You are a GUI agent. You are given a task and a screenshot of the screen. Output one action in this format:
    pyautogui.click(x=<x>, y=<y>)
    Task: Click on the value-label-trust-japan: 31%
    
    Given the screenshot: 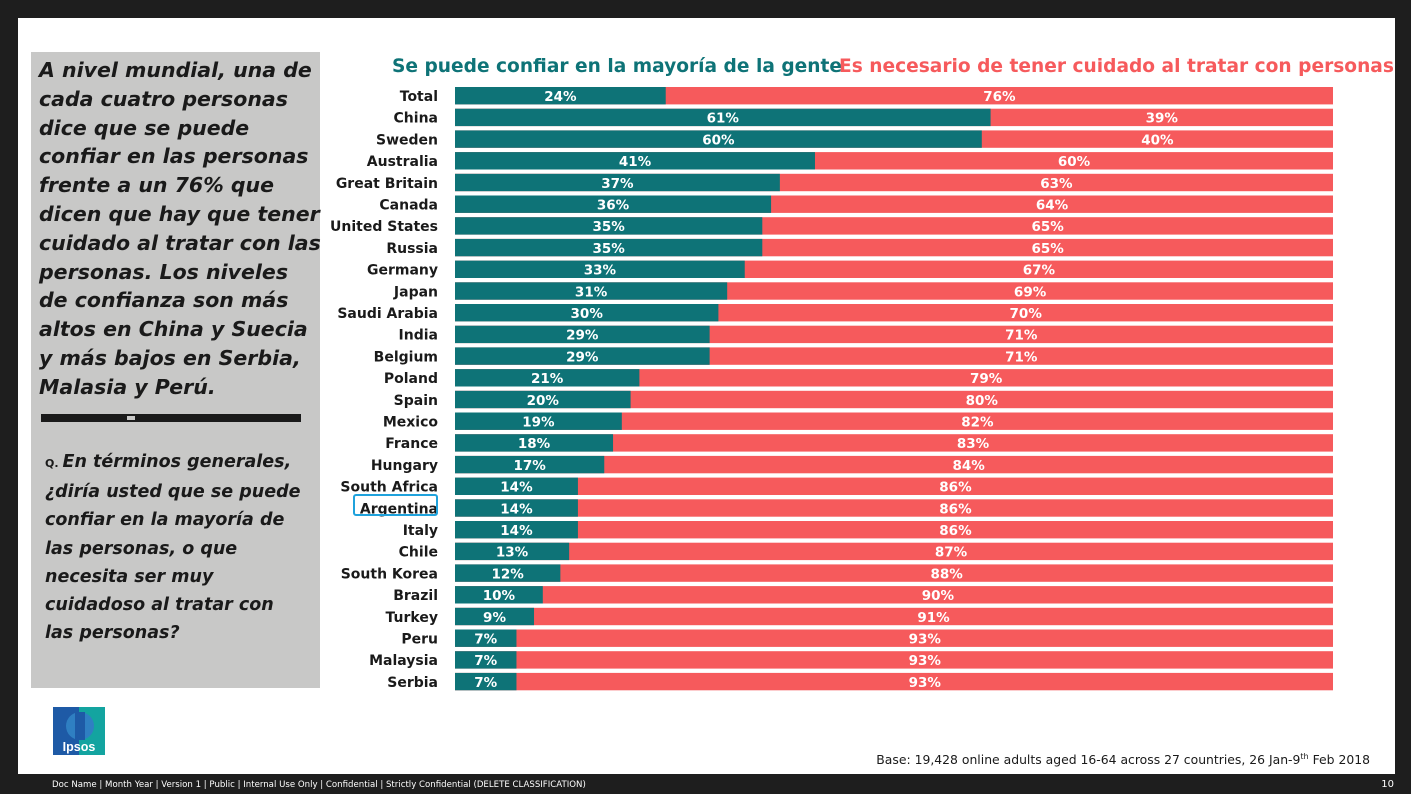 What is the action you would take?
    pyautogui.click(x=591, y=292)
    